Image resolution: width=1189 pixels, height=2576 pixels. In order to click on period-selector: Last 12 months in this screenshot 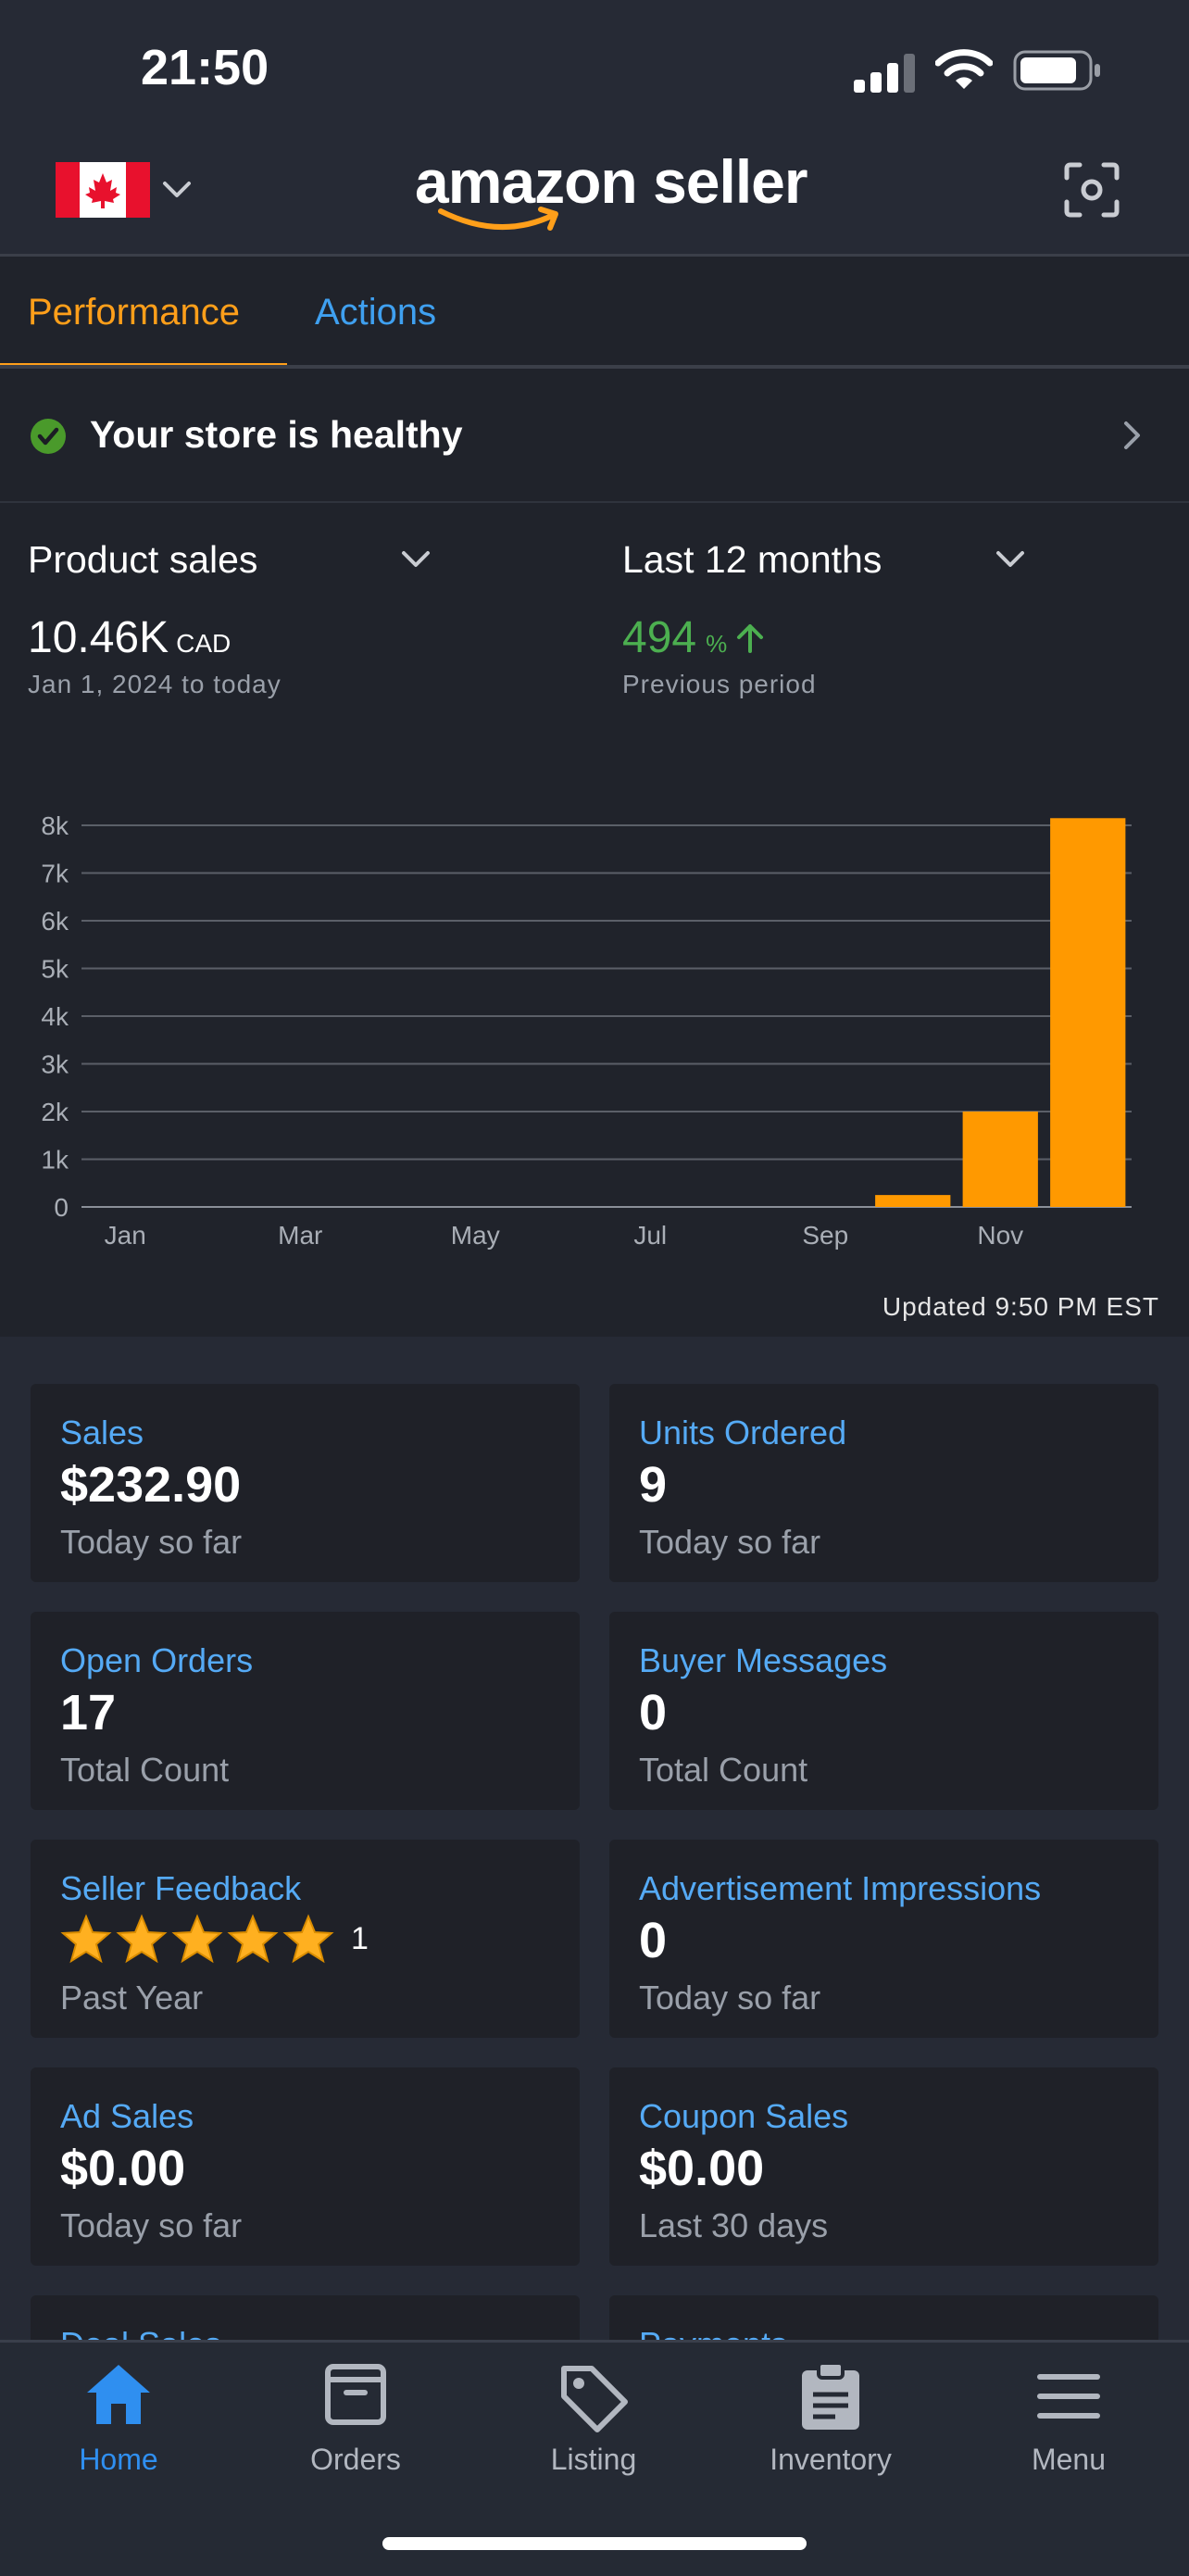, I will do `click(752, 559)`.